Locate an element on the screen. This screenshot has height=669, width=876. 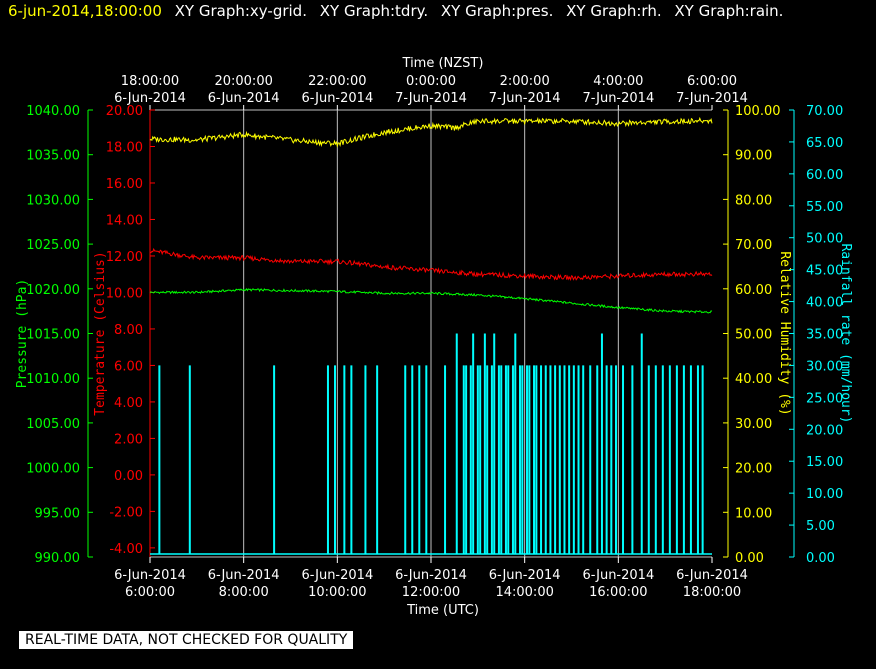
temperature-tick-label: 16.00 is located at coordinates (124, 184).